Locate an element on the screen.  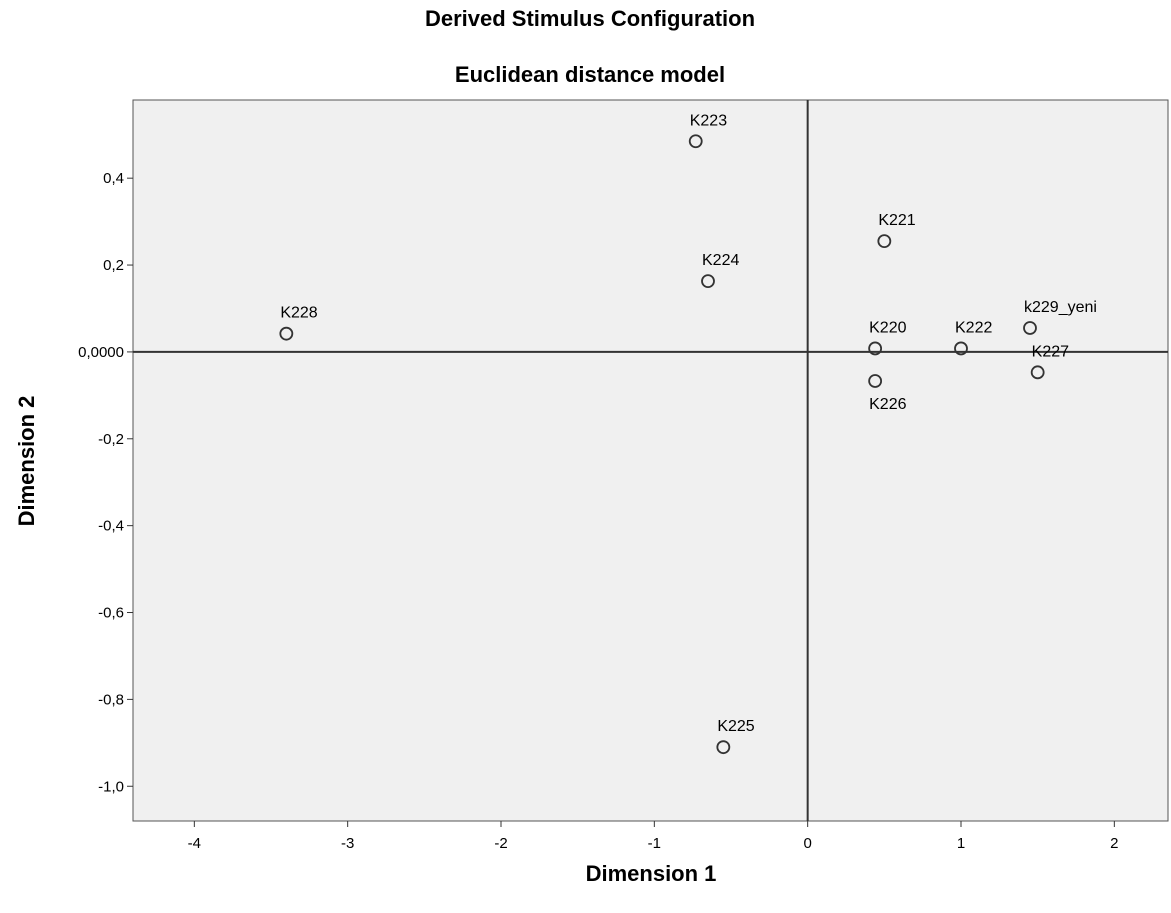
x-axis: -4 -3 -2 -1 0 1 2 is located at coordinates (653, 836).